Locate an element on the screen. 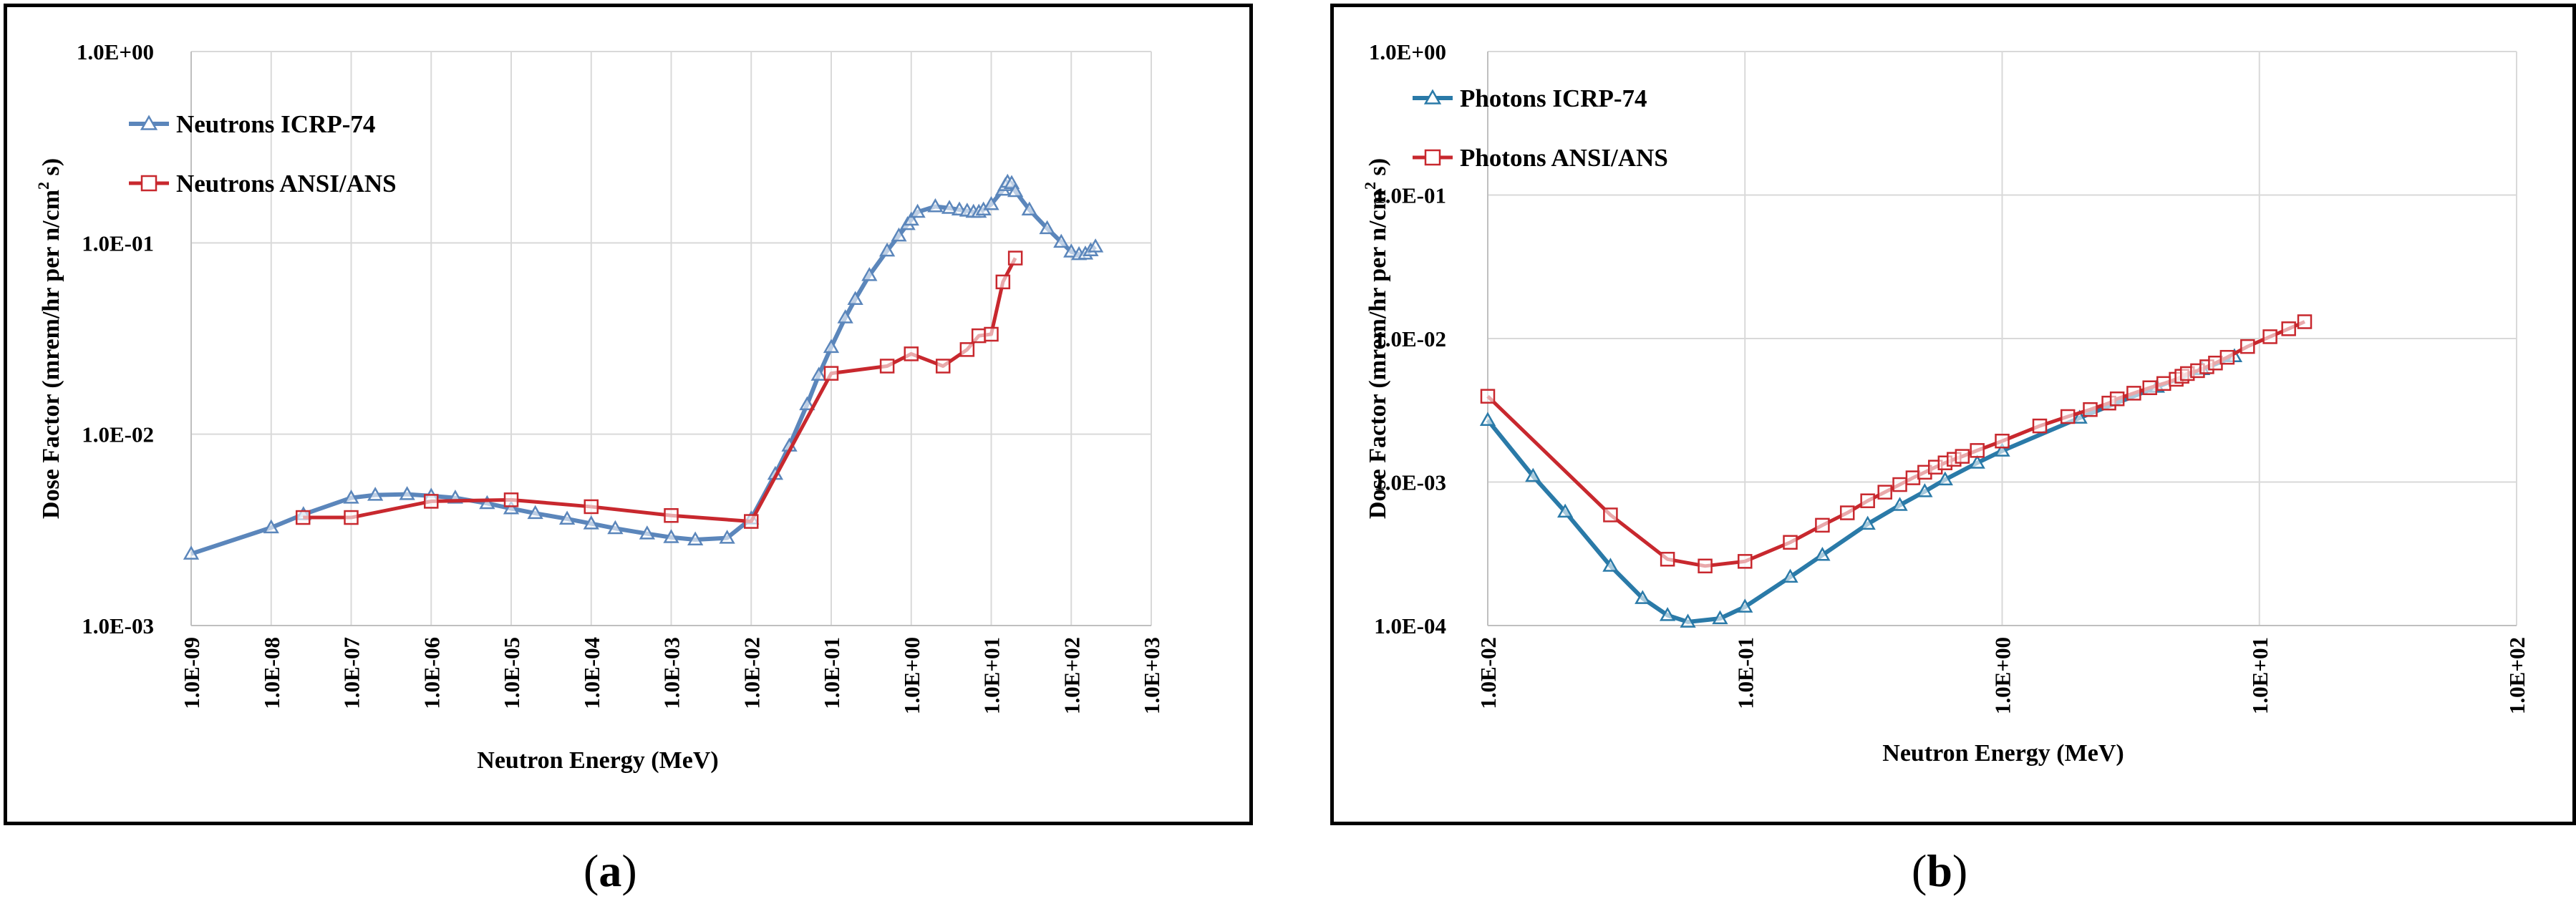  x-tick-label: 1.0E+03 is located at coordinates (1151, 675).